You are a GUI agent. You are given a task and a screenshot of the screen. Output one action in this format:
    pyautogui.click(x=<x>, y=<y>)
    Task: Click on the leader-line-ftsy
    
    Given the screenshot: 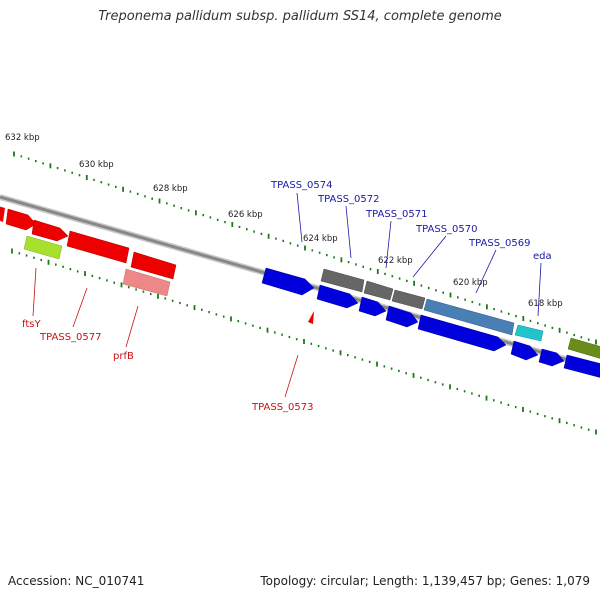 What is the action you would take?
    pyautogui.click(x=34, y=292)
    